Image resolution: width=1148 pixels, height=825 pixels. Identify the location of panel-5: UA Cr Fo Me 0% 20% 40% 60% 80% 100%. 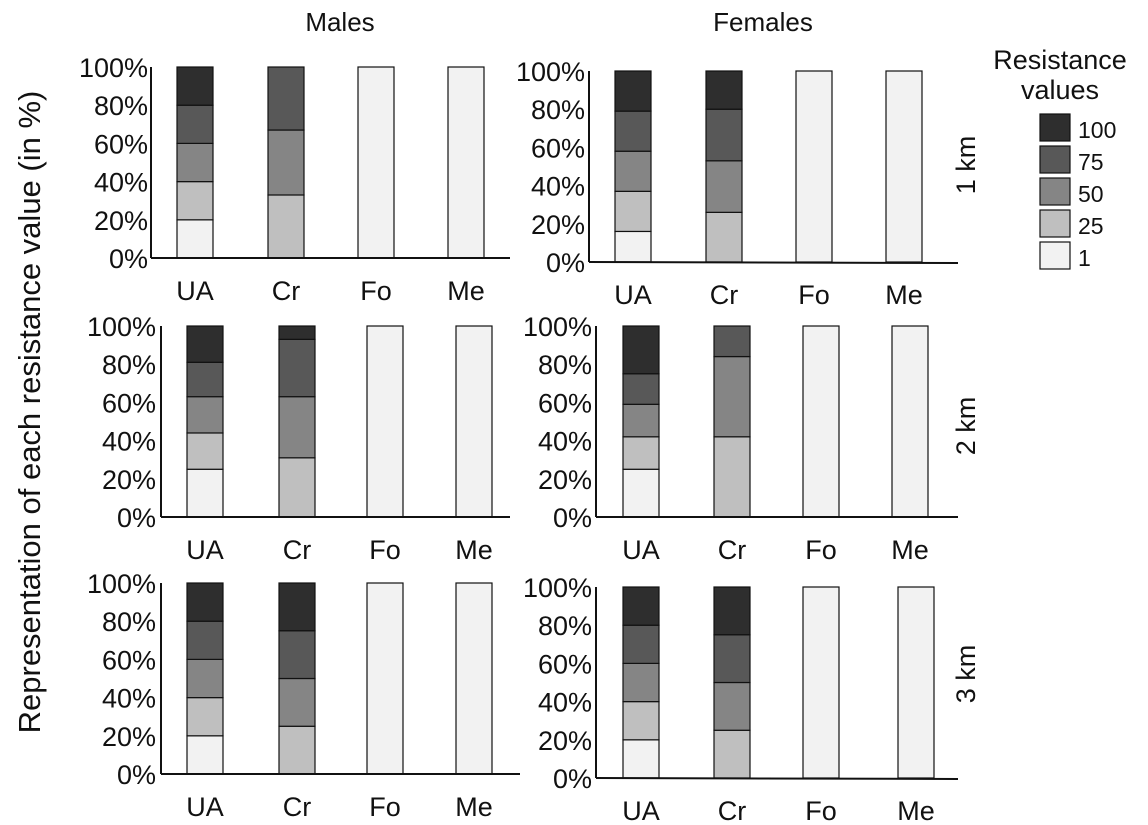
(303, 695).